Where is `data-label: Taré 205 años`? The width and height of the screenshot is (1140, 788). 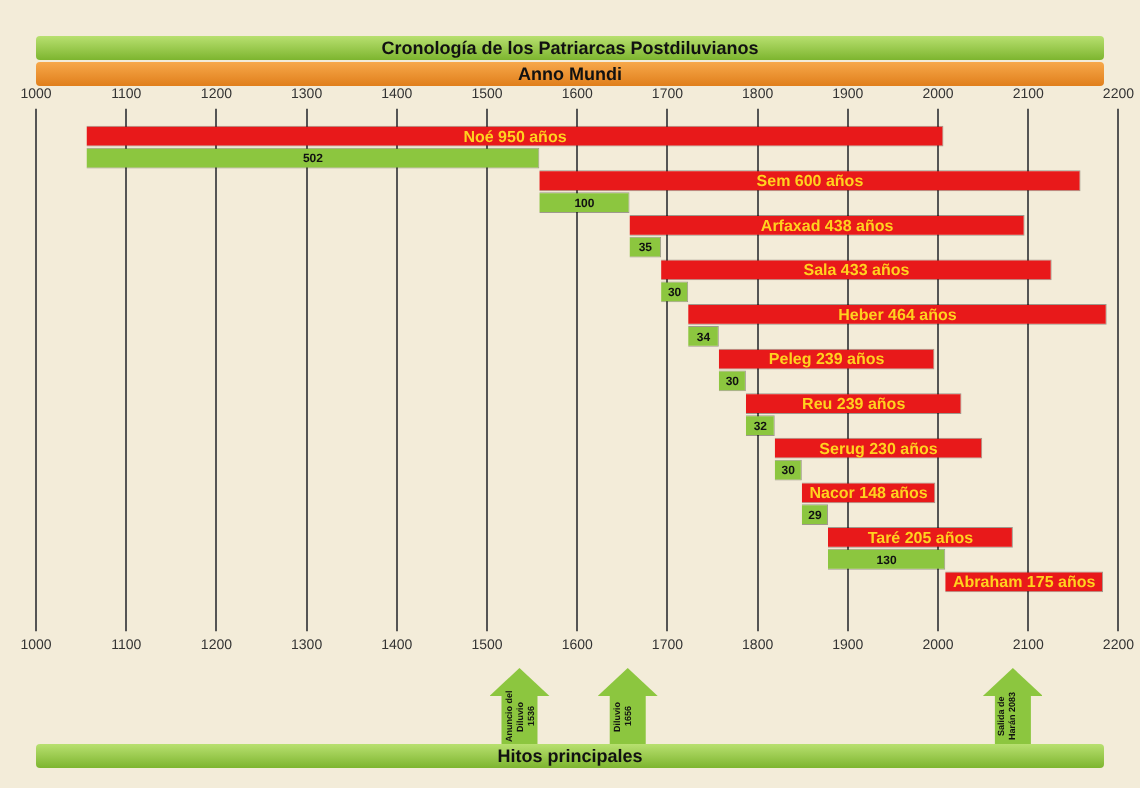
data-label: Taré 205 años is located at coordinates (921, 537).